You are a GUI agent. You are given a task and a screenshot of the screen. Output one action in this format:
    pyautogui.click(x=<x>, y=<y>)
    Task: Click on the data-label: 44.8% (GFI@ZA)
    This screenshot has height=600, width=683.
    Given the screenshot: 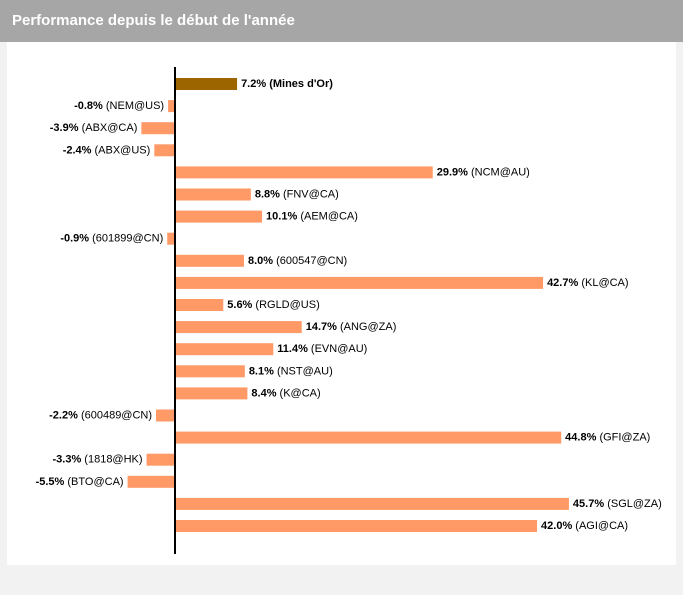 What is the action you would take?
    pyautogui.click(x=607, y=438)
    